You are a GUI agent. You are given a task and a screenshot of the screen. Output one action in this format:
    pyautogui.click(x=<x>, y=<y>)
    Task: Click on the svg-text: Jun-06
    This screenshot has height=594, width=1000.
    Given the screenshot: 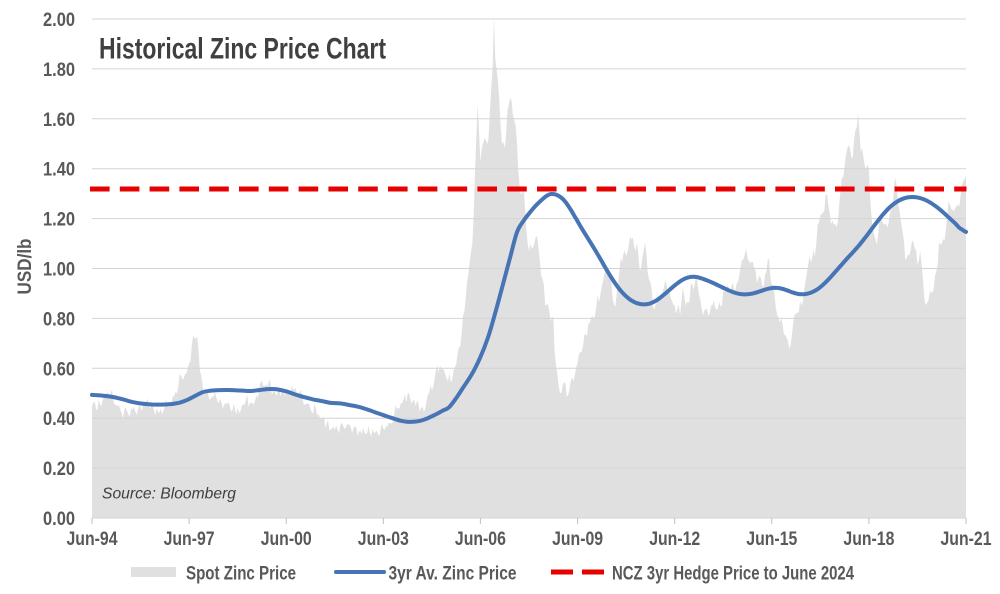 What is the action you would take?
    pyautogui.click(x=480, y=539)
    